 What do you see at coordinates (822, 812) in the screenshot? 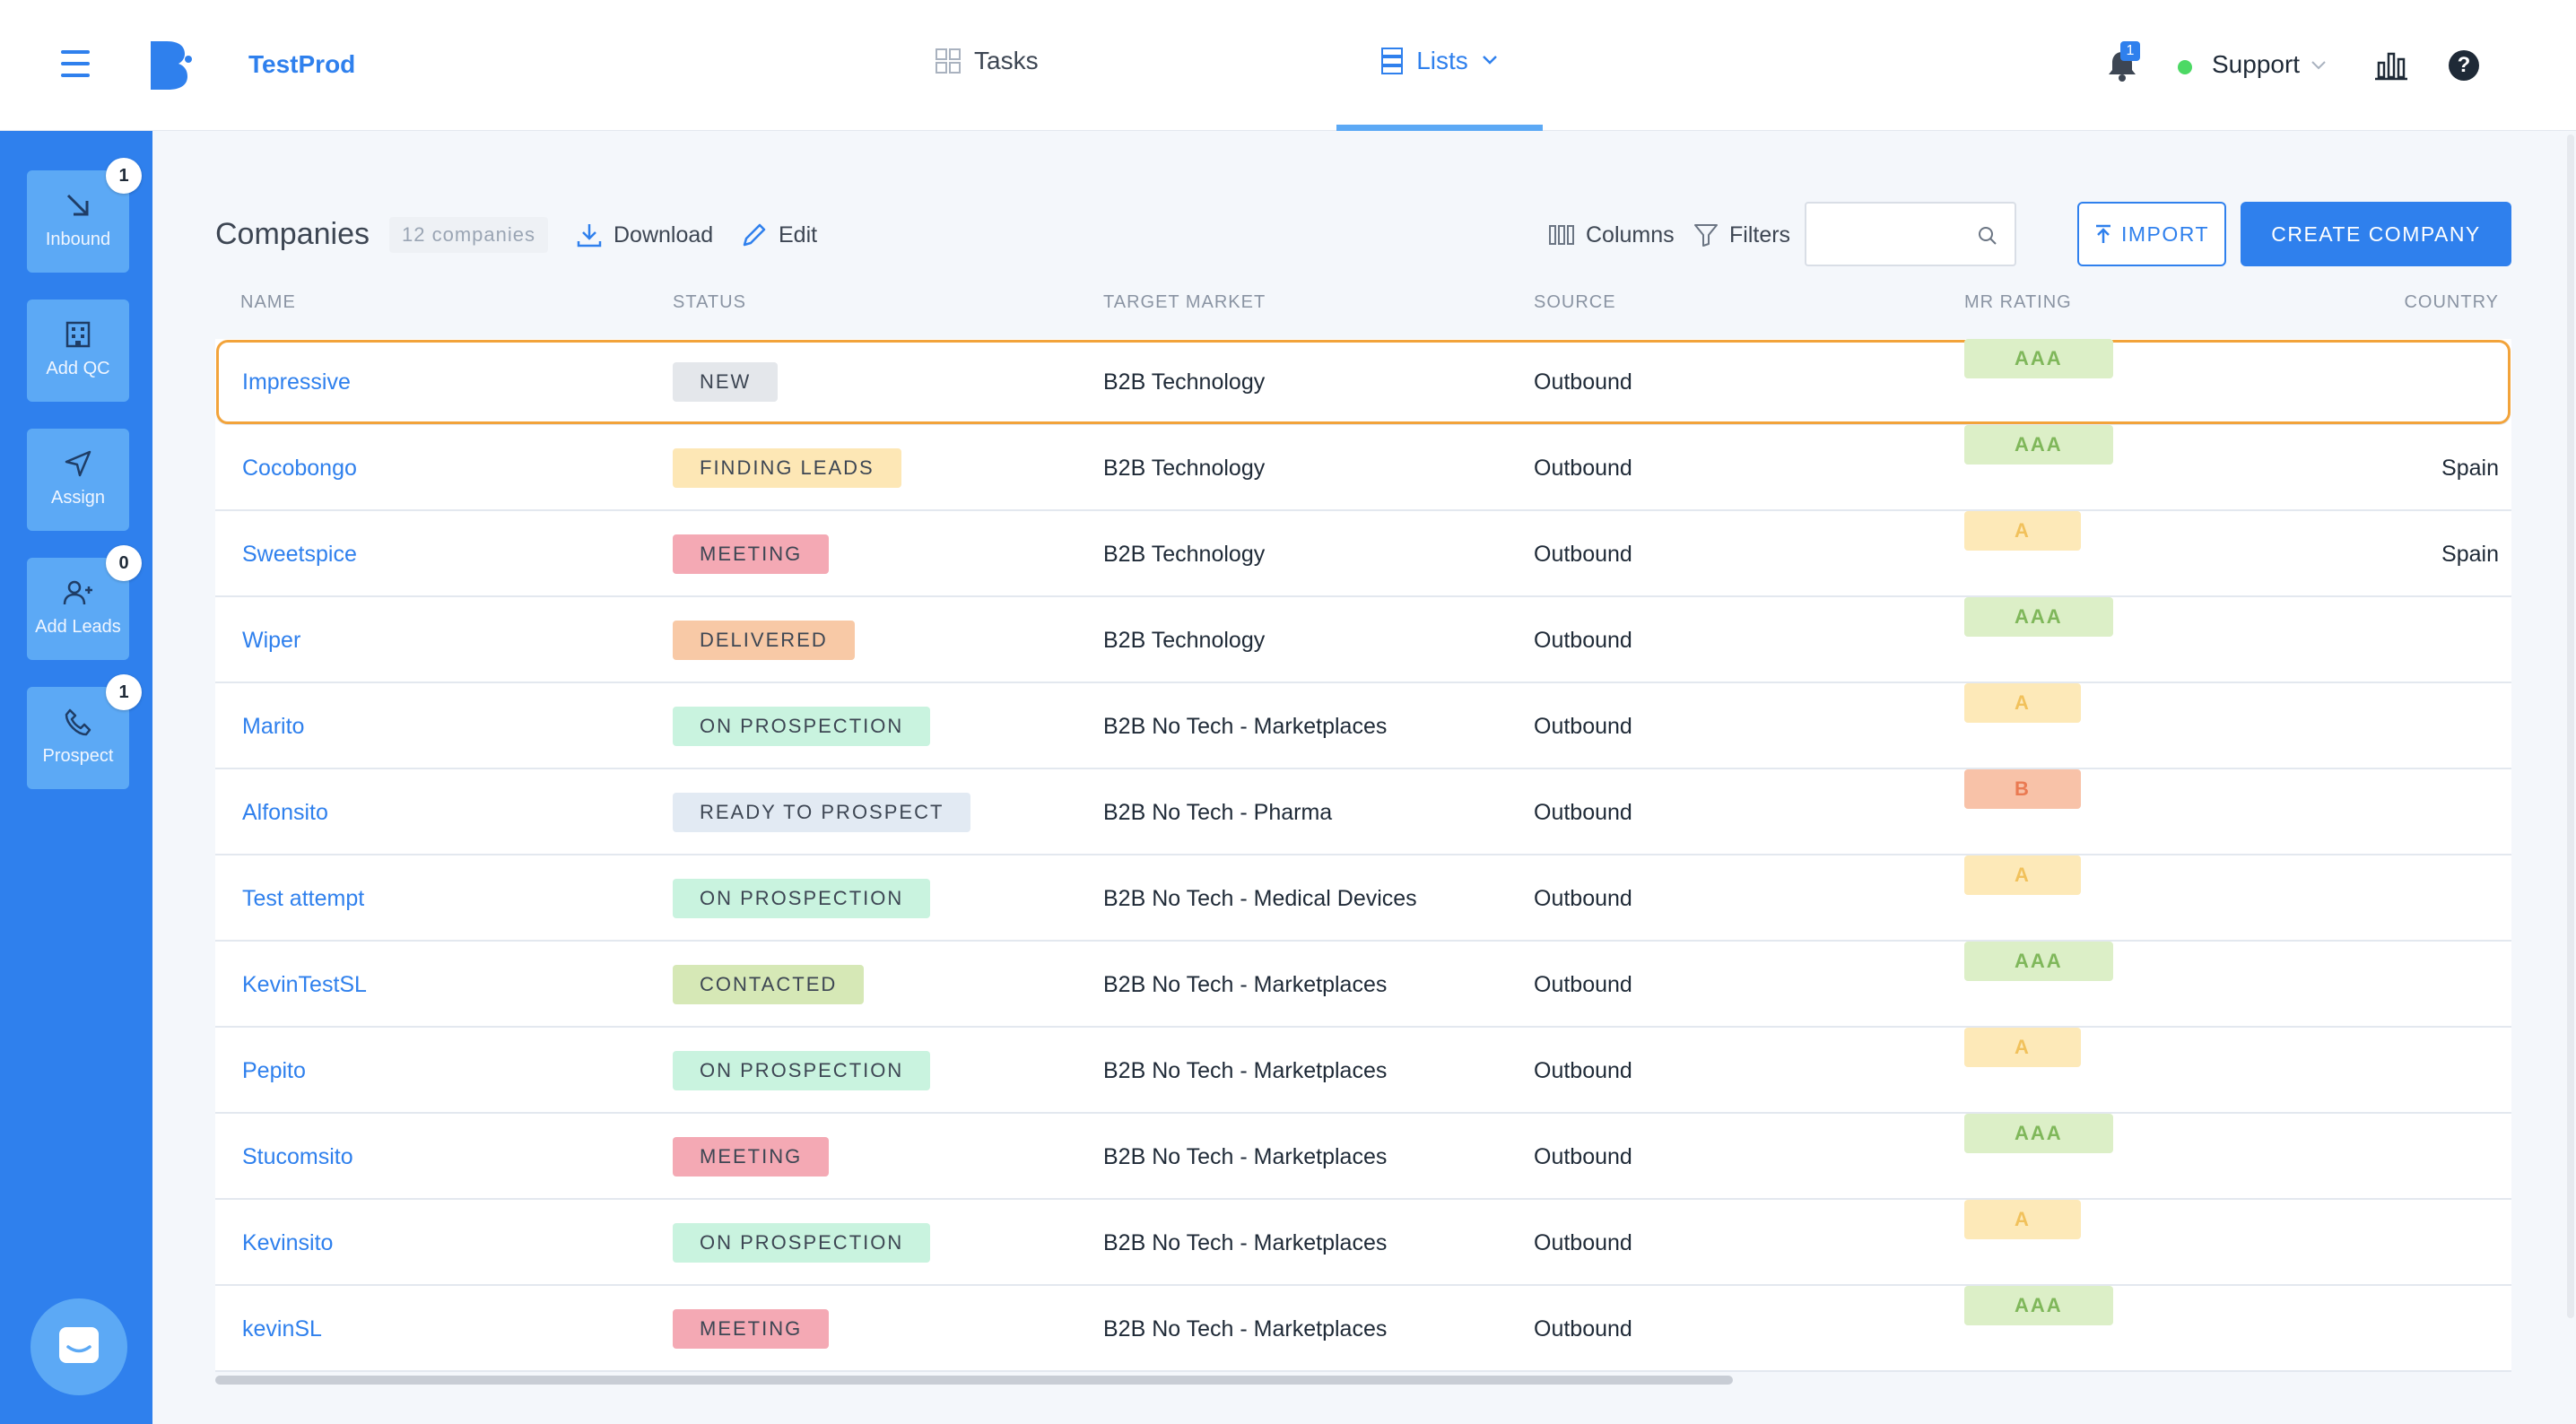
I see `status-badge: READY TO PROSPECT` at bounding box center [822, 812].